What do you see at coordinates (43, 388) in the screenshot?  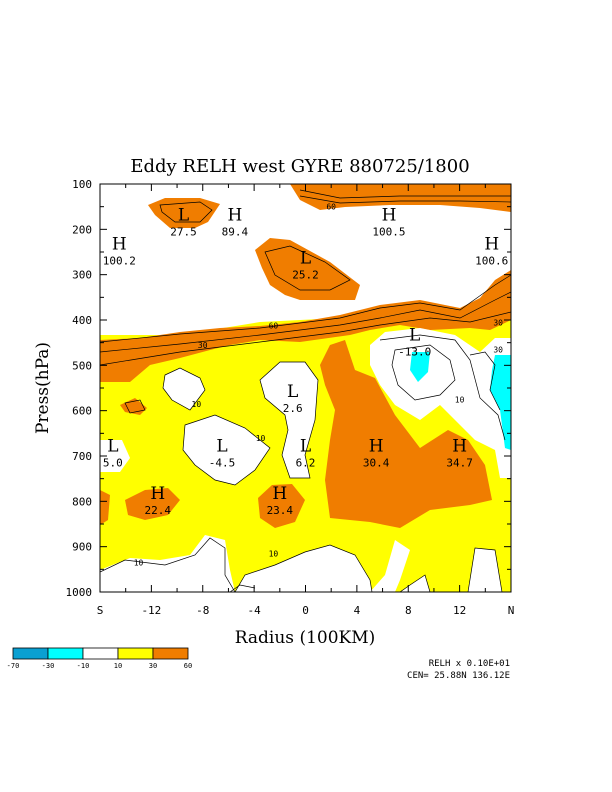 I see `y-axis-label: Press(hPa)` at bounding box center [43, 388].